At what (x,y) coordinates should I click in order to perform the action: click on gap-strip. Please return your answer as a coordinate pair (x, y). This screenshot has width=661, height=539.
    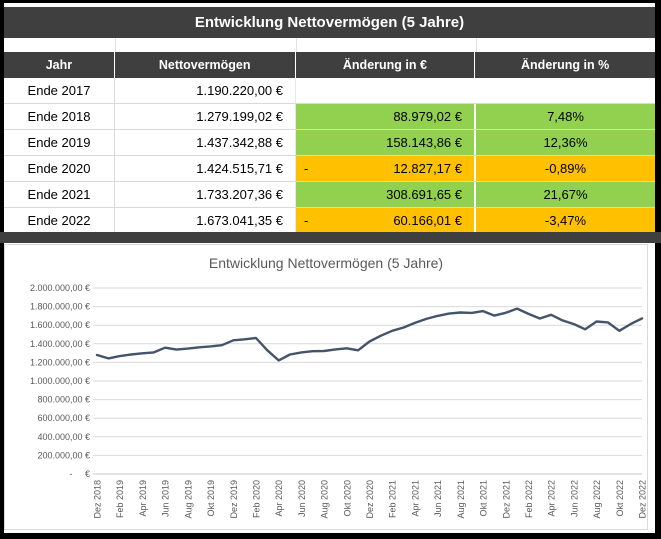
    Looking at the image, I should click on (329, 45).